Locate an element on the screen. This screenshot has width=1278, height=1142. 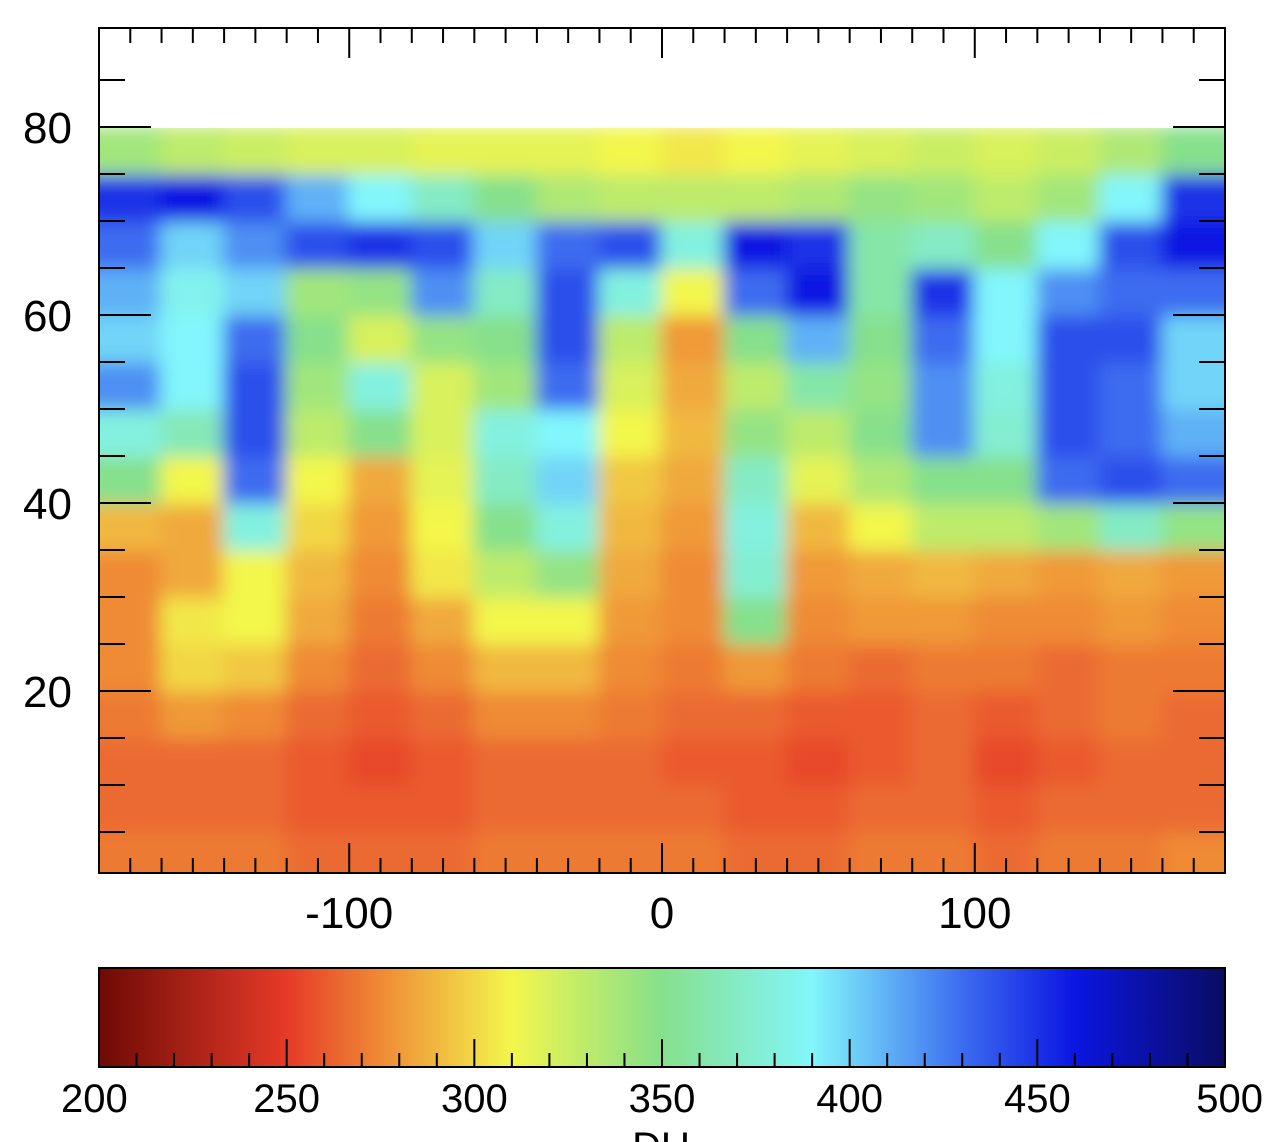
x-tick-label: 100 is located at coordinates (974, 913).